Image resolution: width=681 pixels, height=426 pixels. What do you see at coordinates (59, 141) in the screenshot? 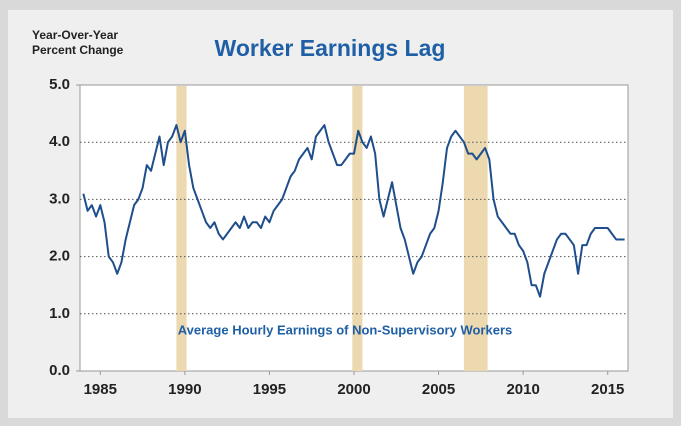
I see `y-tick-label: 4.0` at bounding box center [59, 141].